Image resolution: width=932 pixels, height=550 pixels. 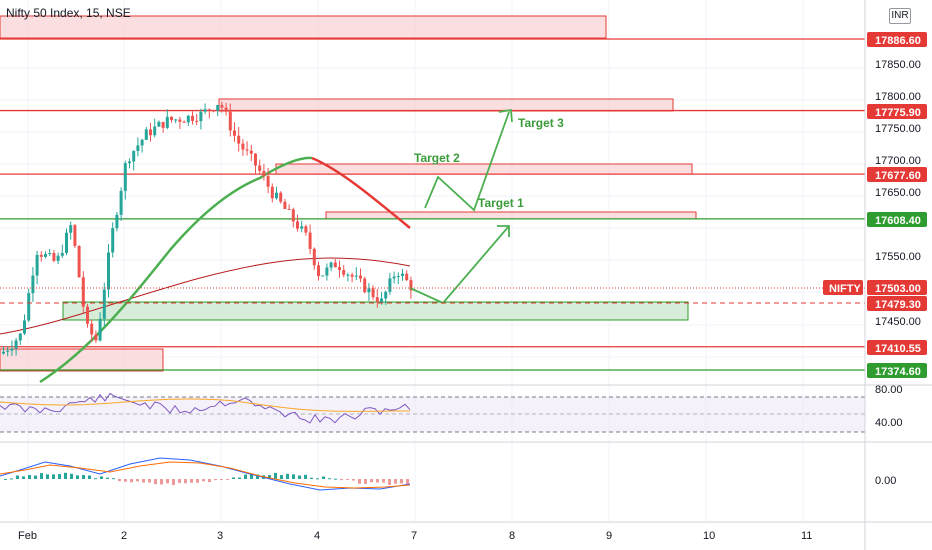 I want to click on price-tag: 17677.60, so click(x=898, y=176).